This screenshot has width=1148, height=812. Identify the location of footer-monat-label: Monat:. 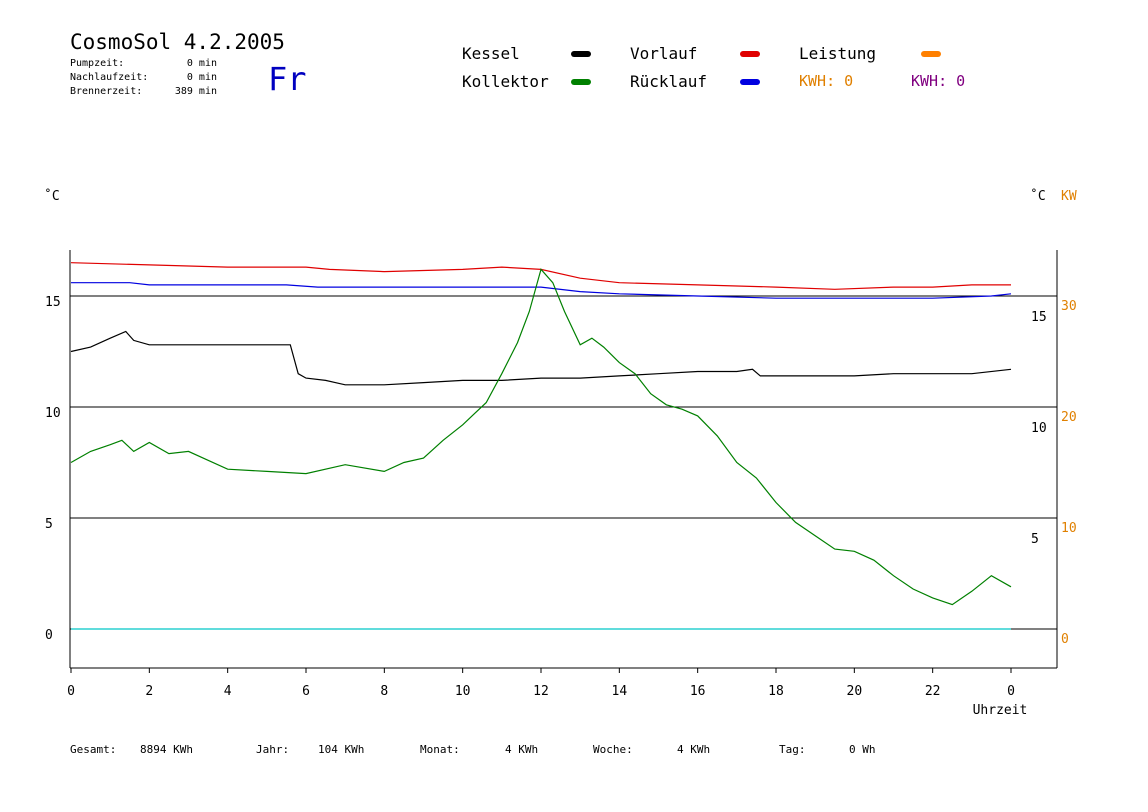
(440, 749).